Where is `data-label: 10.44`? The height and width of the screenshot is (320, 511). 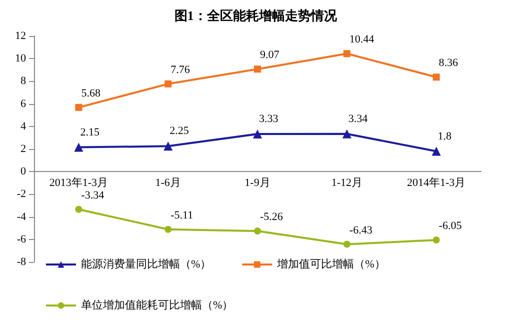
data-label: 10.44 is located at coordinates (362, 40).